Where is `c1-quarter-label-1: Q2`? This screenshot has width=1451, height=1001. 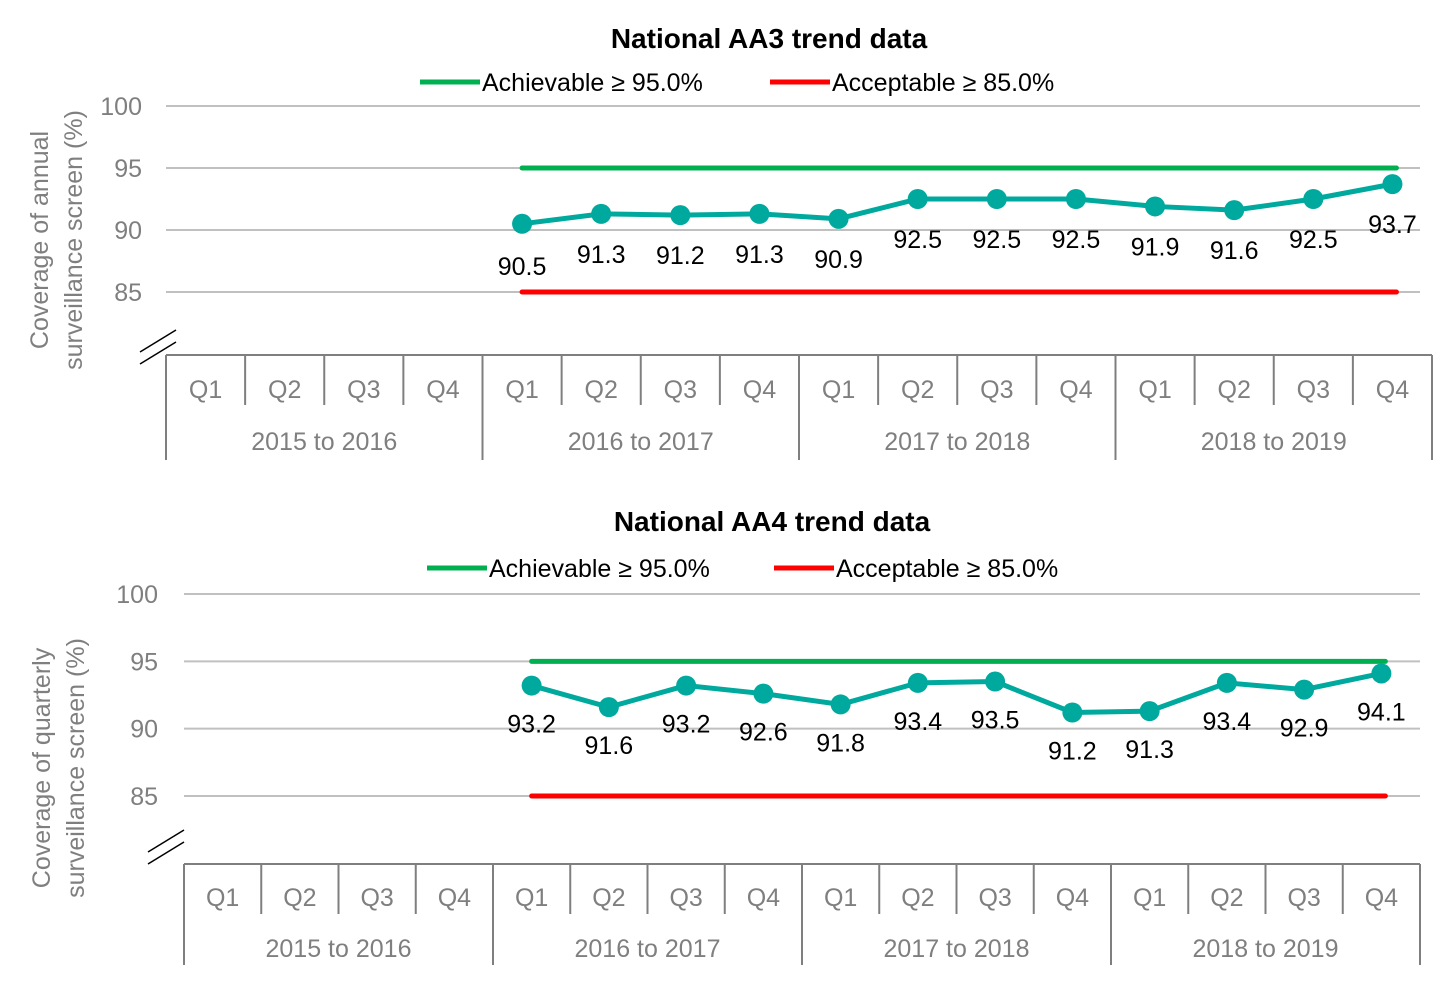 c1-quarter-label-1: Q2 is located at coordinates (284, 390).